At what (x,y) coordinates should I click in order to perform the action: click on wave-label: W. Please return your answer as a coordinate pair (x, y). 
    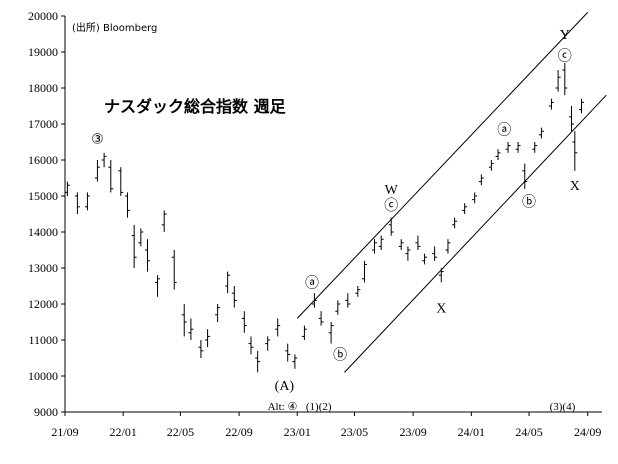
    Looking at the image, I should click on (392, 190).